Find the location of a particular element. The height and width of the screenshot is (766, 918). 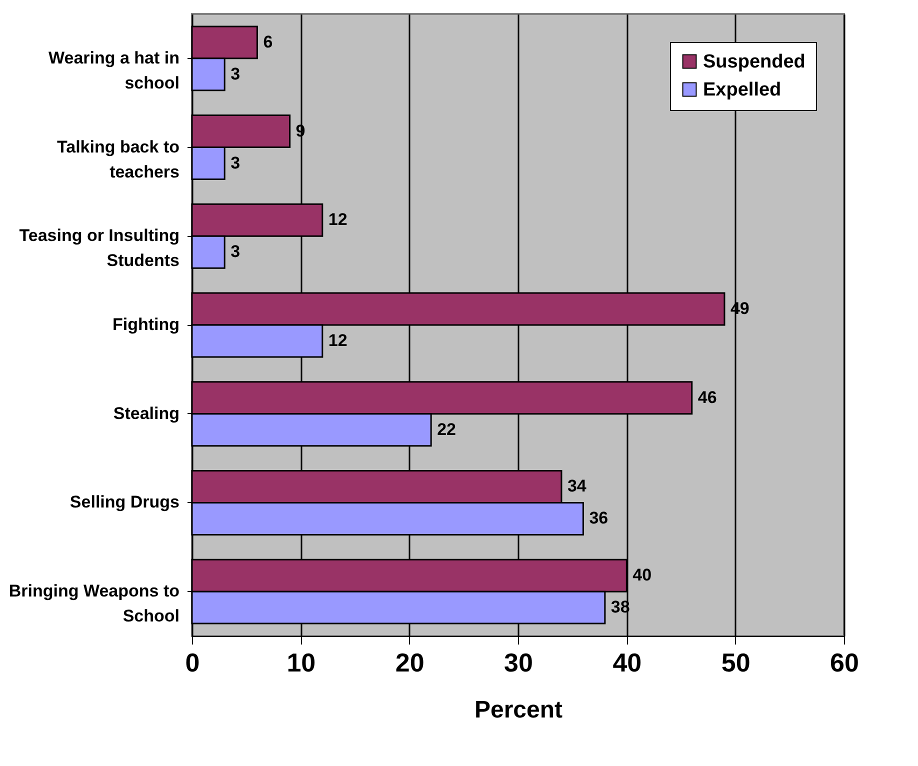

x-tick-label: 50 is located at coordinates (735, 663).